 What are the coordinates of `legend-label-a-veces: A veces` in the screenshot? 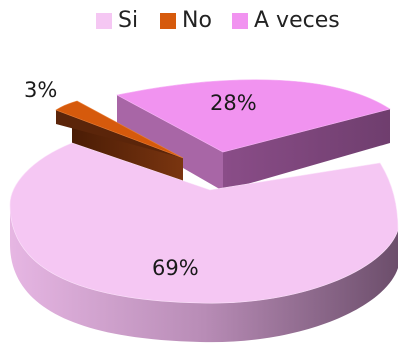 It's located at (297, 20).